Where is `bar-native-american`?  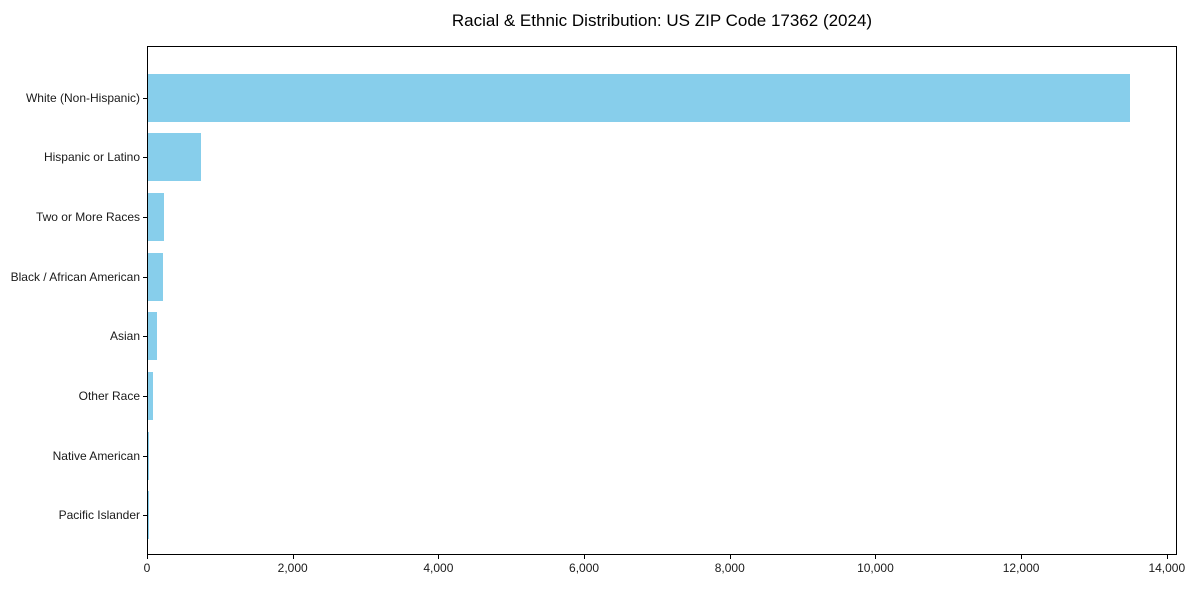 bar-native-american is located at coordinates (148, 455).